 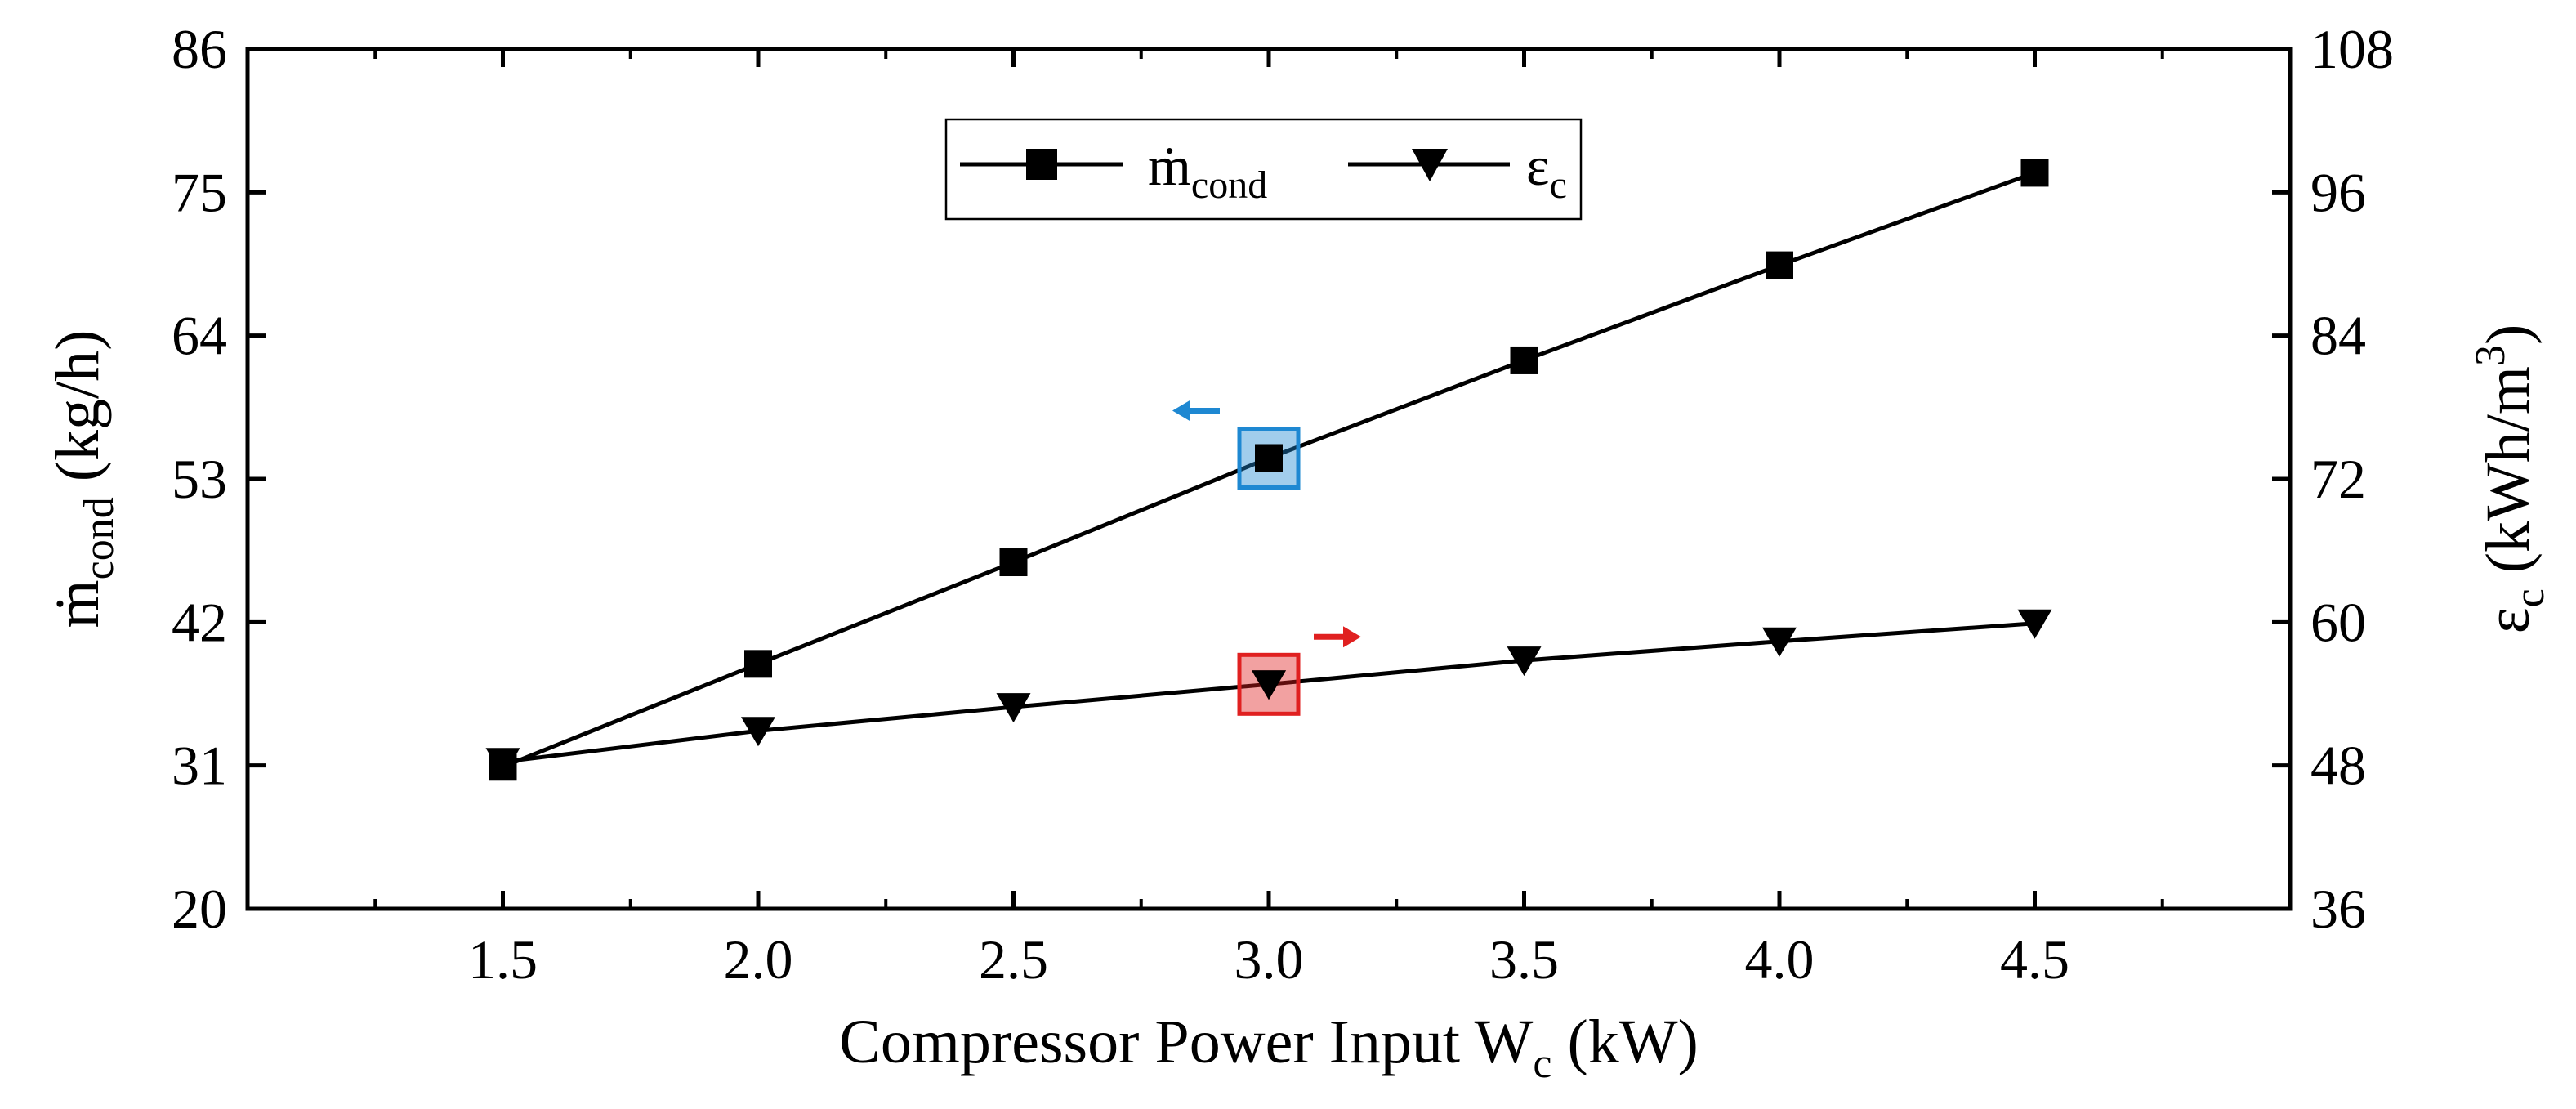 I want to click on x-tick-label: 2.0, so click(x=759, y=959).